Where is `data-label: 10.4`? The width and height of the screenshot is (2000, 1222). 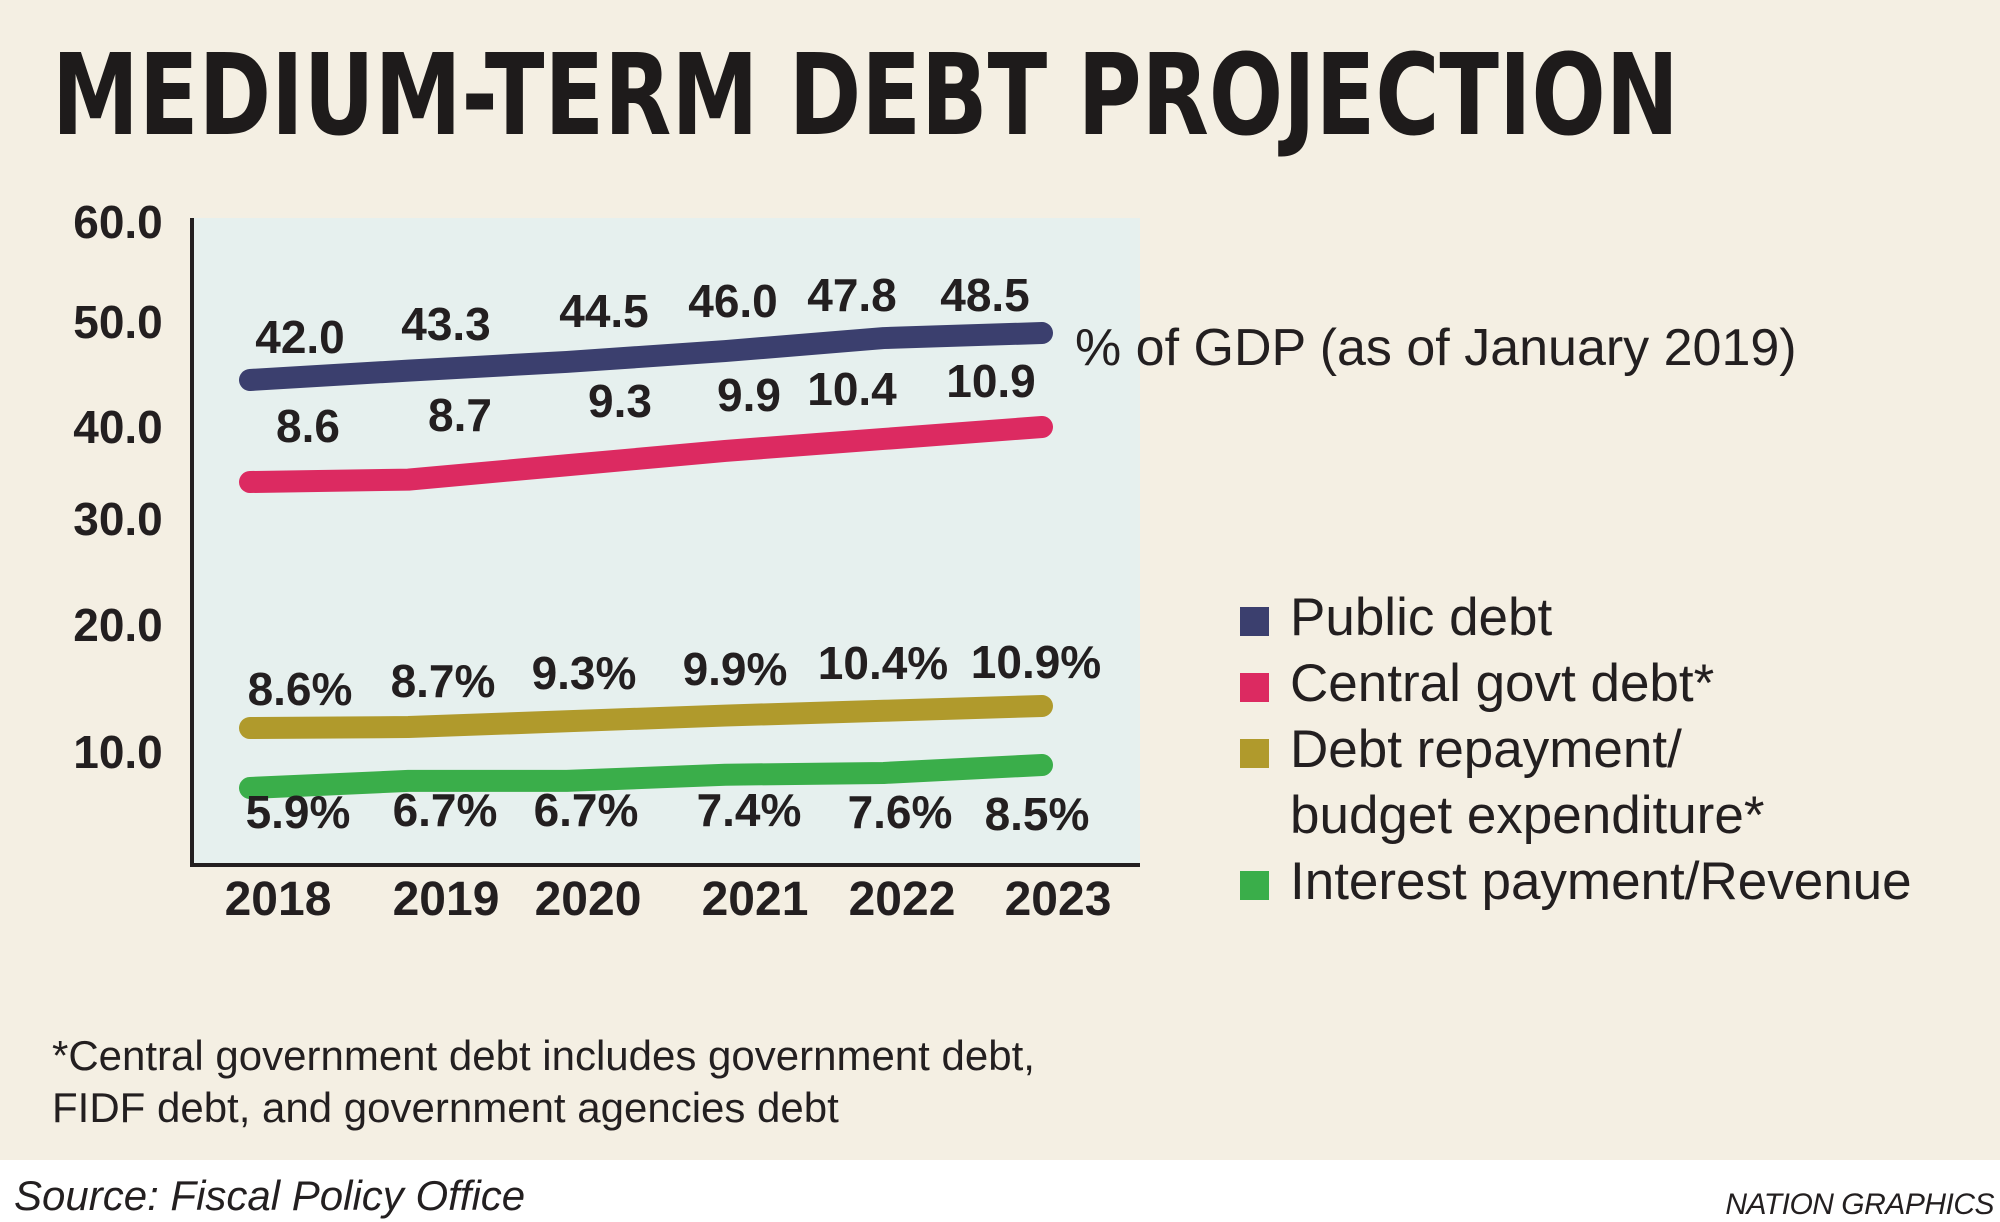 data-label: 10.4 is located at coordinates (852, 389).